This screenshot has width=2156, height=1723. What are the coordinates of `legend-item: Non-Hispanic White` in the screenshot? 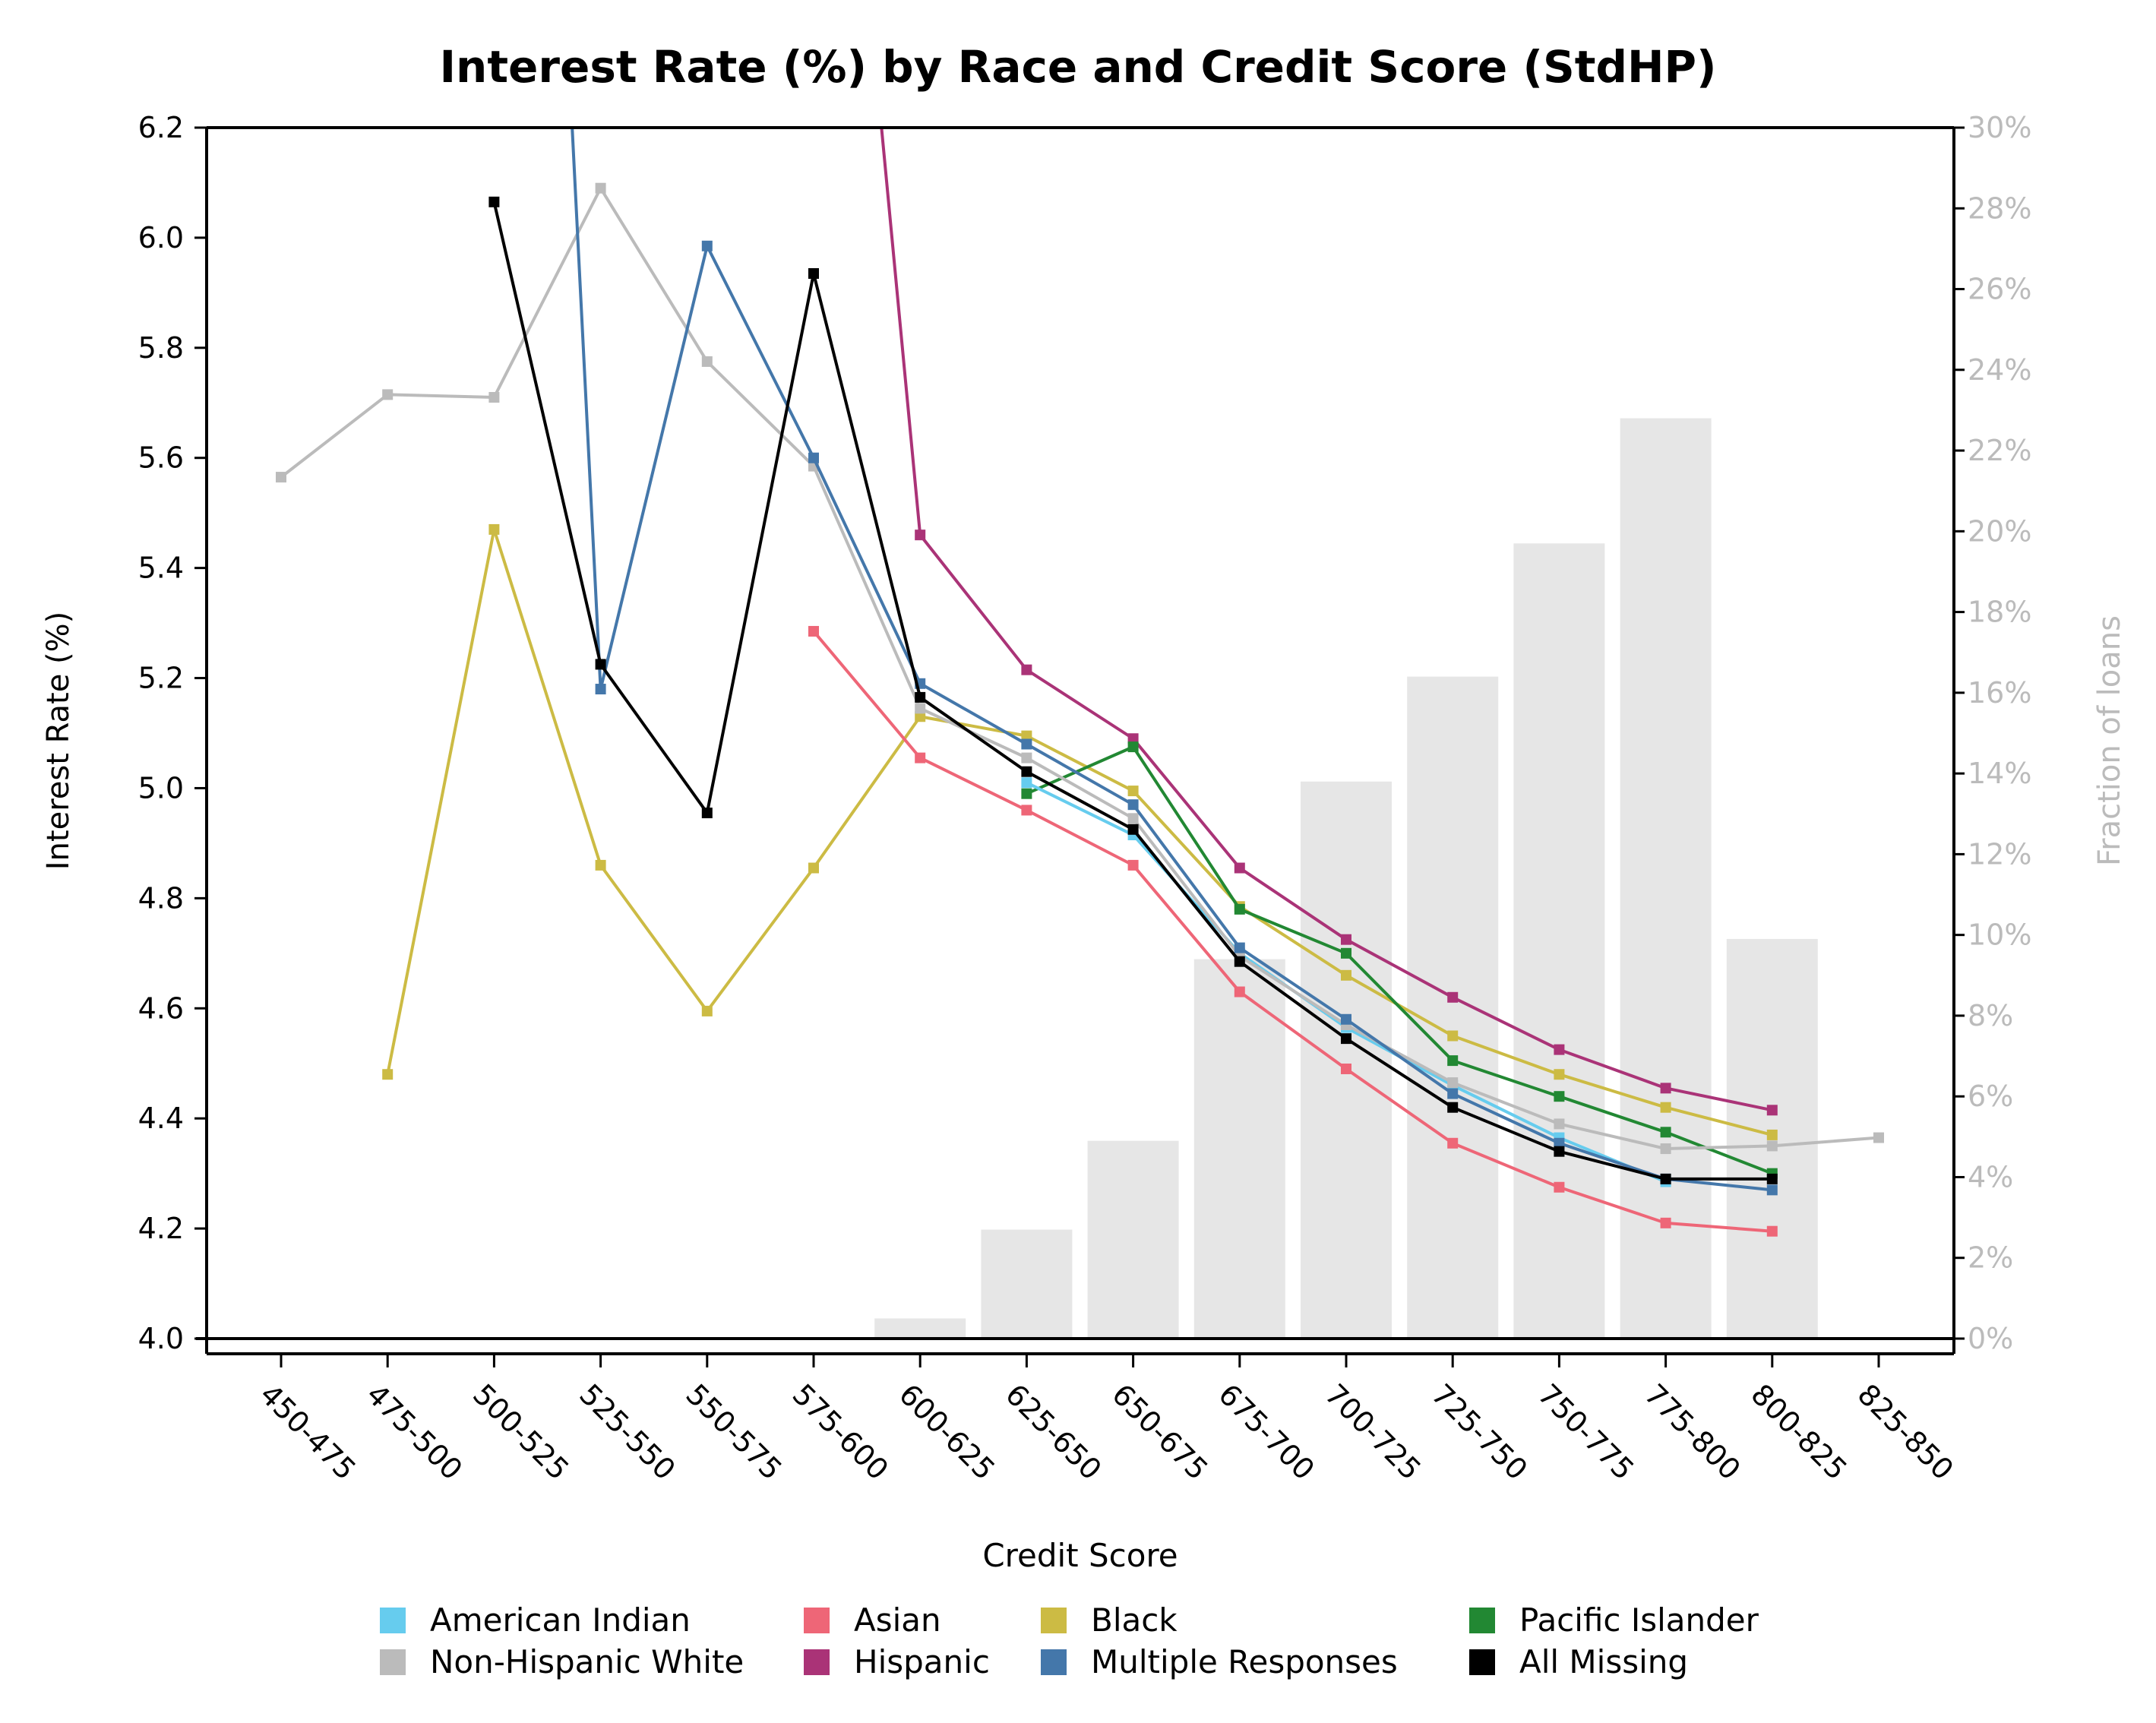 It's located at (562, 1662).